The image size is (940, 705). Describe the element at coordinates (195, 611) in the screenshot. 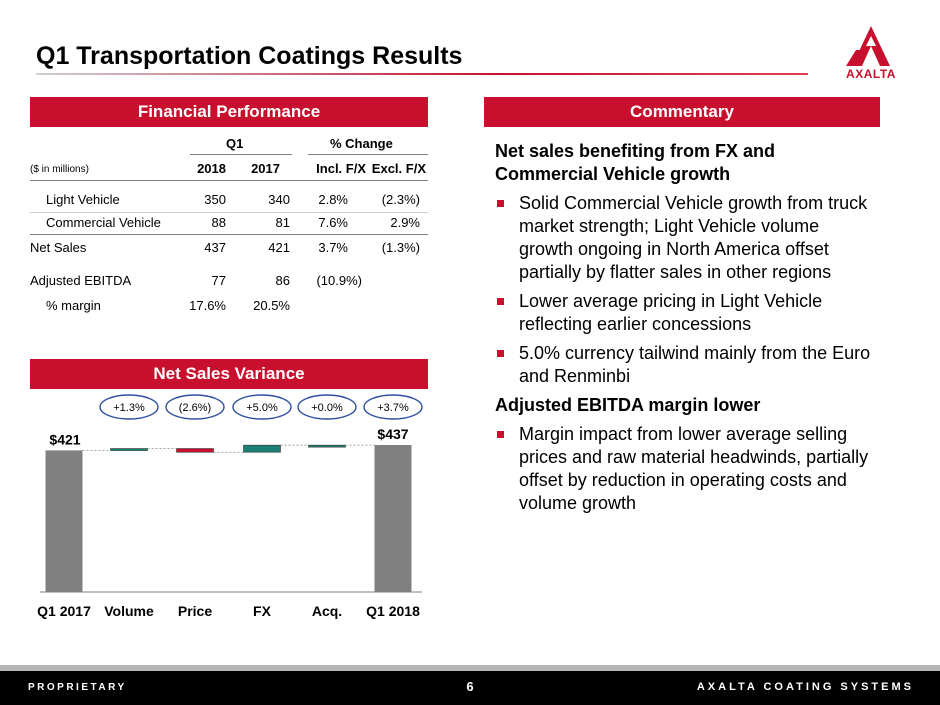

I see `category-label: Price` at that location.